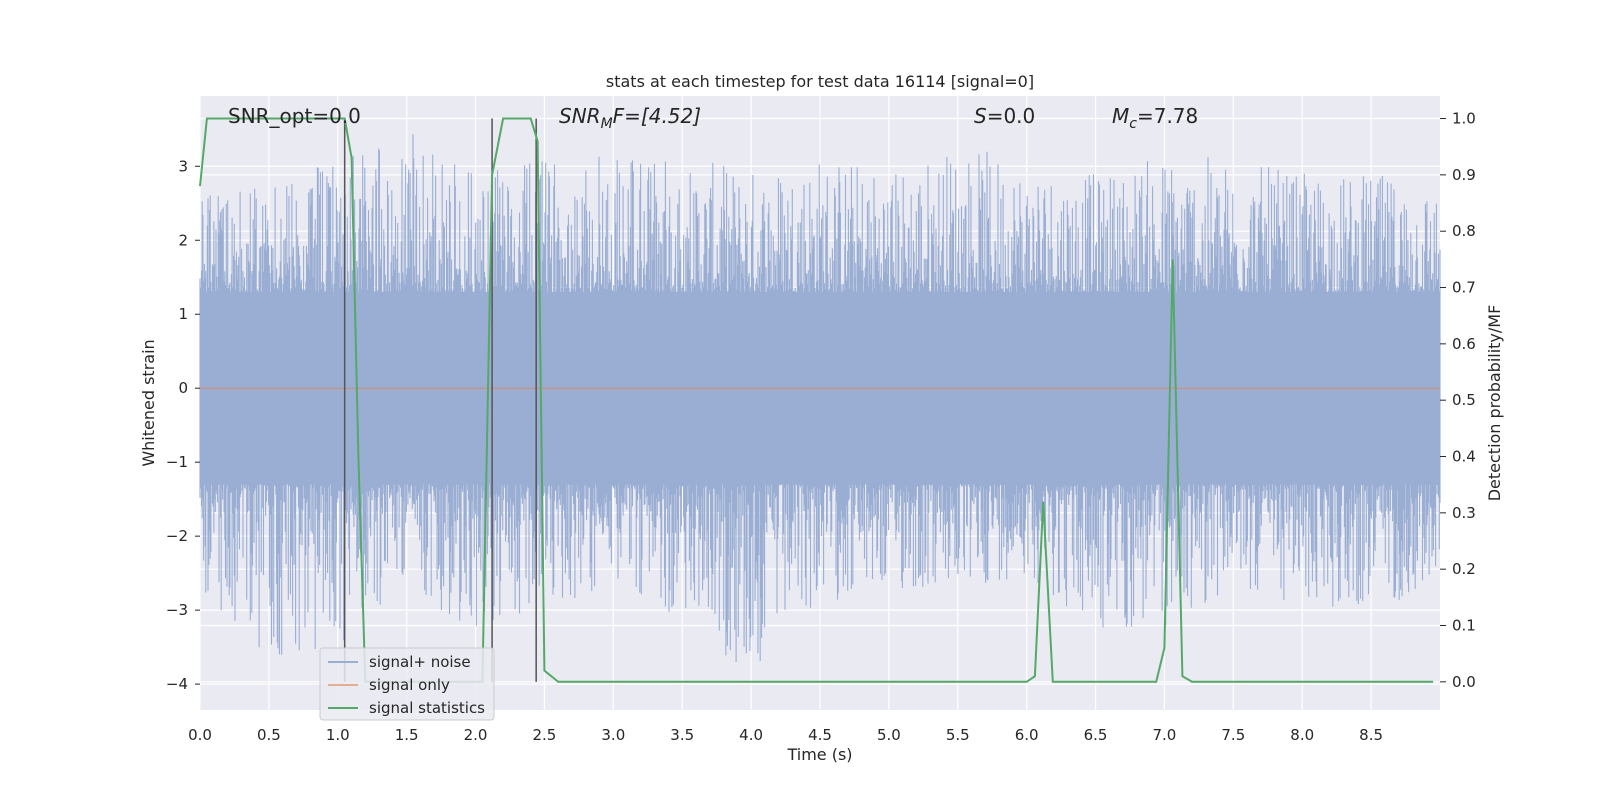 This screenshot has width=1600, height=800. I want to click on annotation-s: S=0.0, so click(1004, 116).